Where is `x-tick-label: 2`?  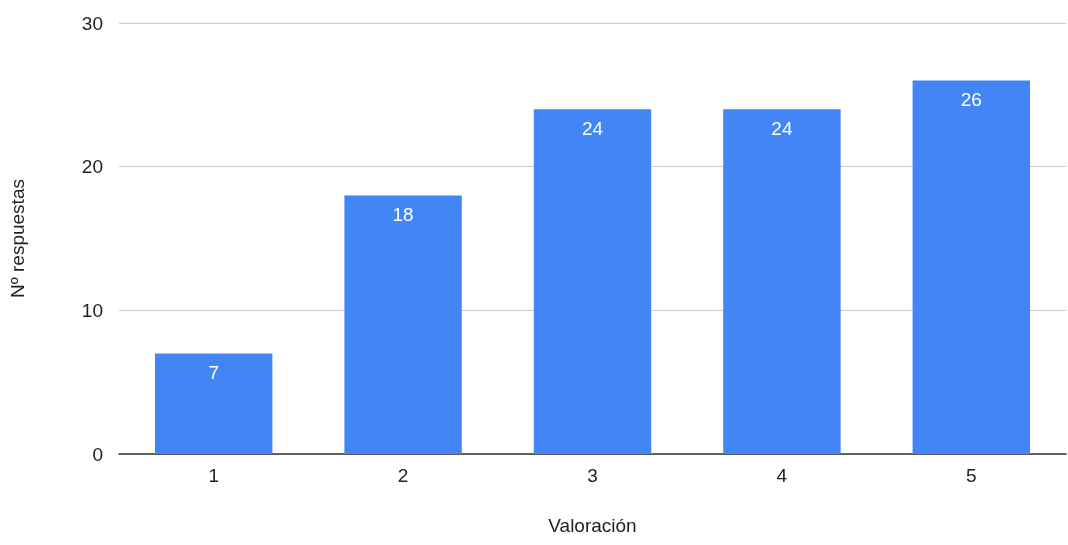 x-tick-label: 2 is located at coordinates (403, 475).